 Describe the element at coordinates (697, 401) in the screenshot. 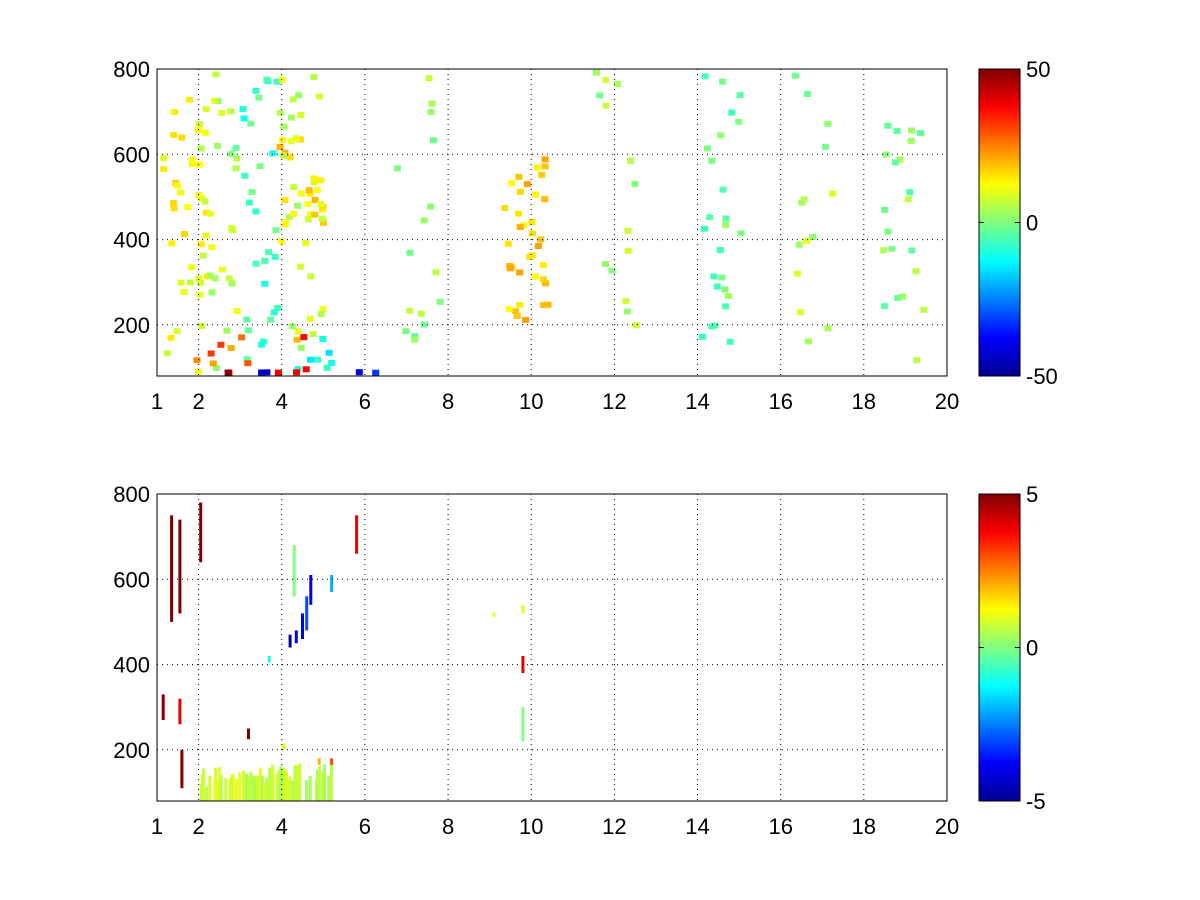

I see `x-tick-label: 14` at that location.